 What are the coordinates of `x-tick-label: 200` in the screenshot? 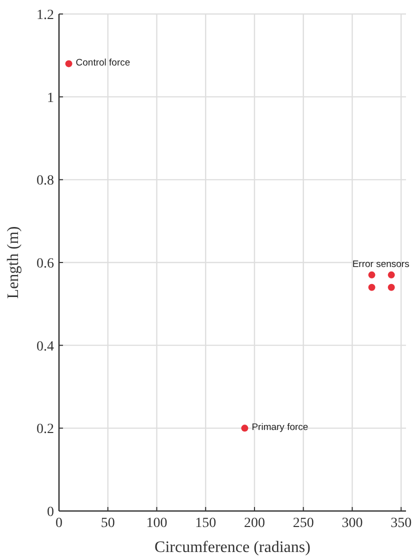 It's located at (254, 523).